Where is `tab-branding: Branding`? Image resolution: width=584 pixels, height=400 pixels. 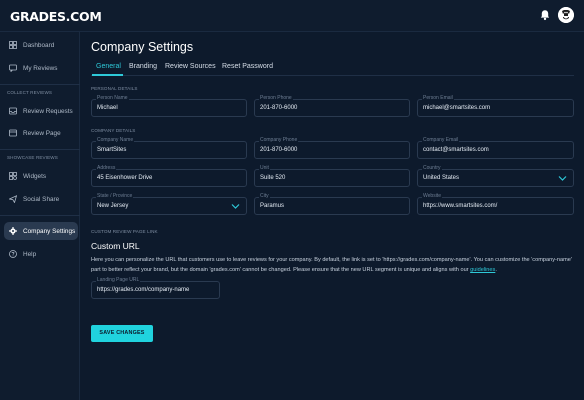 tab-branding: Branding is located at coordinates (143, 66).